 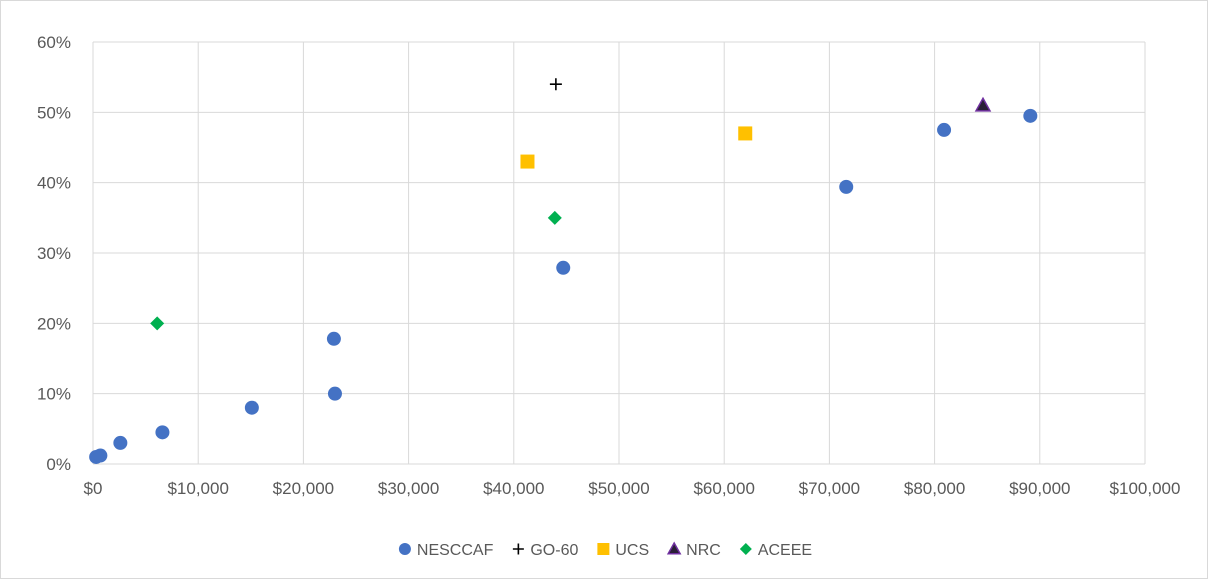 What do you see at coordinates (408, 488) in the screenshot?
I see `x-tick-label: $30,000` at bounding box center [408, 488].